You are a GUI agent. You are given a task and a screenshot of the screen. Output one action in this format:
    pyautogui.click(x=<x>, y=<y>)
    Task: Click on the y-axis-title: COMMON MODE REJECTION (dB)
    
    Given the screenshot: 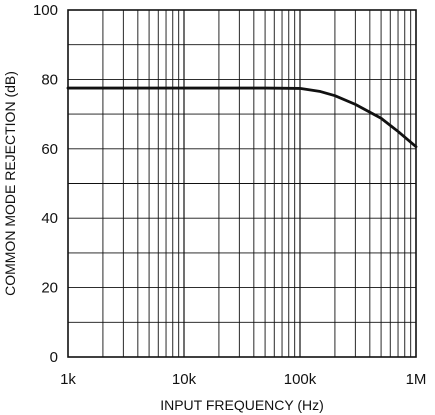 What is the action you would take?
    pyautogui.click(x=10, y=183)
    